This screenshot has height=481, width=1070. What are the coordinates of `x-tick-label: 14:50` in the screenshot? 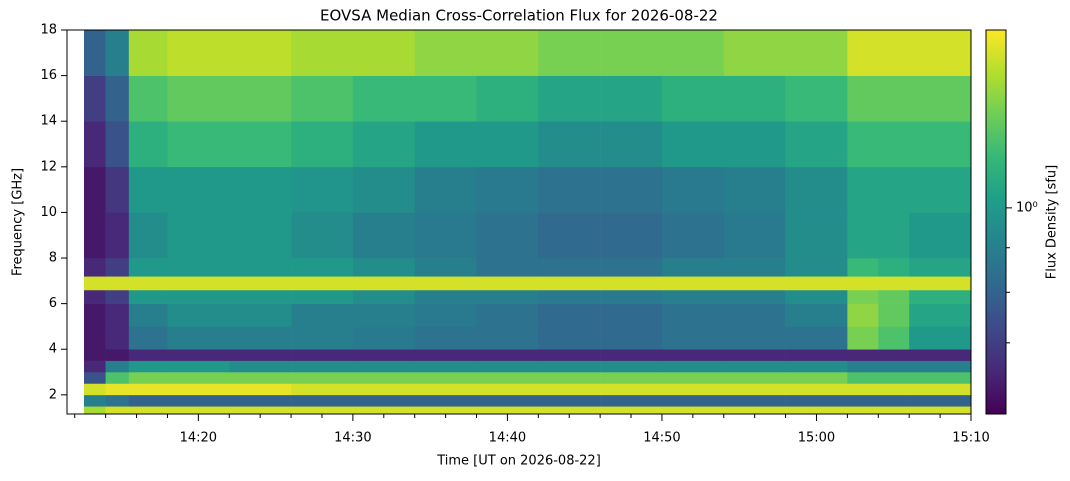 It's located at (661, 438).